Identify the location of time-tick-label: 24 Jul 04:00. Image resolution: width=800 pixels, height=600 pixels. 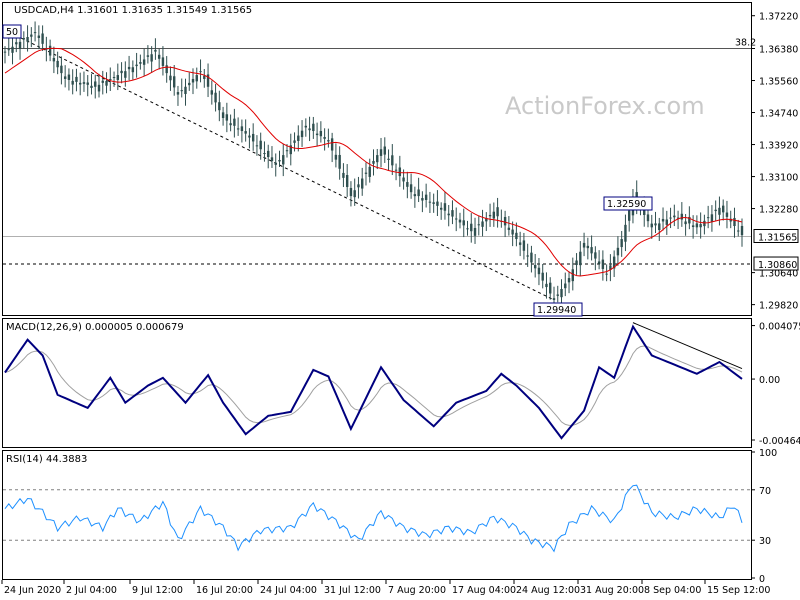
(288, 590).